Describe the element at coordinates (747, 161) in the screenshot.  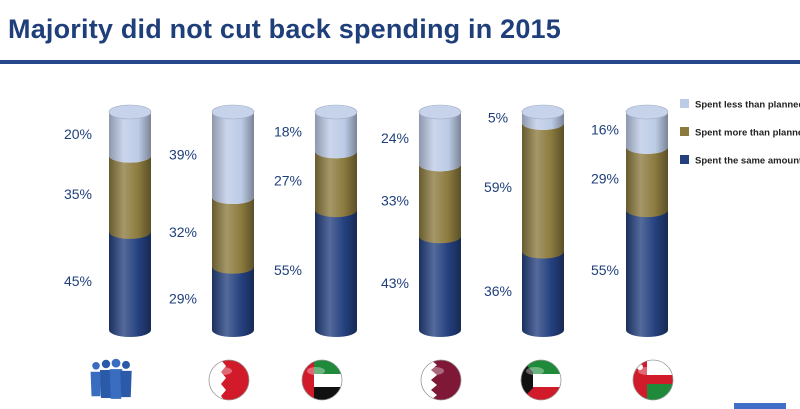
I see `legend-label: Spent the same amount` at that location.